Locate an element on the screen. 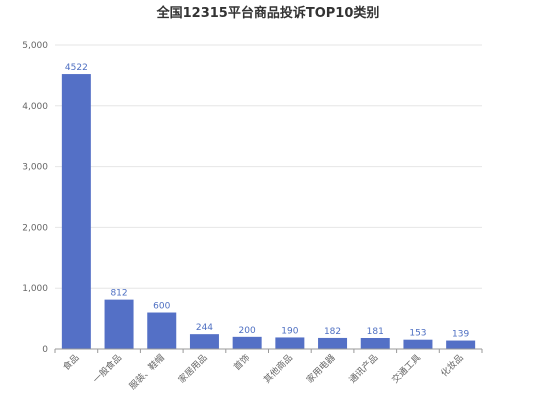 This screenshot has height=402, width=536. y-tick-label: 5,000 is located at coordinates (35, 46).